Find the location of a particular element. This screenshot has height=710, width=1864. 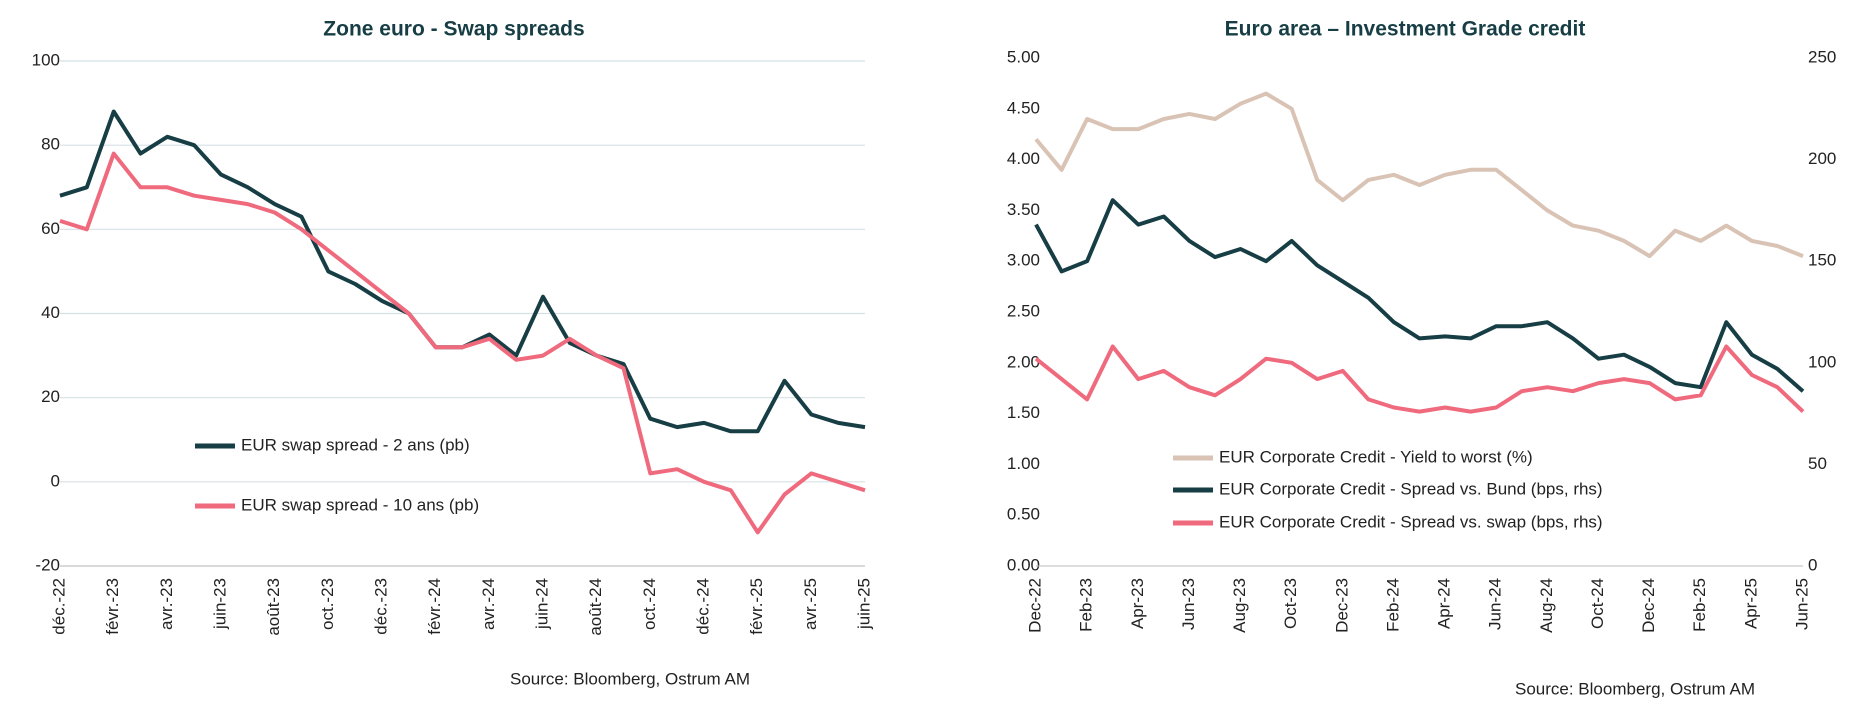

legend-label: EUR swap spread - 2 ans (pb) is located at coordinates (355, 444).